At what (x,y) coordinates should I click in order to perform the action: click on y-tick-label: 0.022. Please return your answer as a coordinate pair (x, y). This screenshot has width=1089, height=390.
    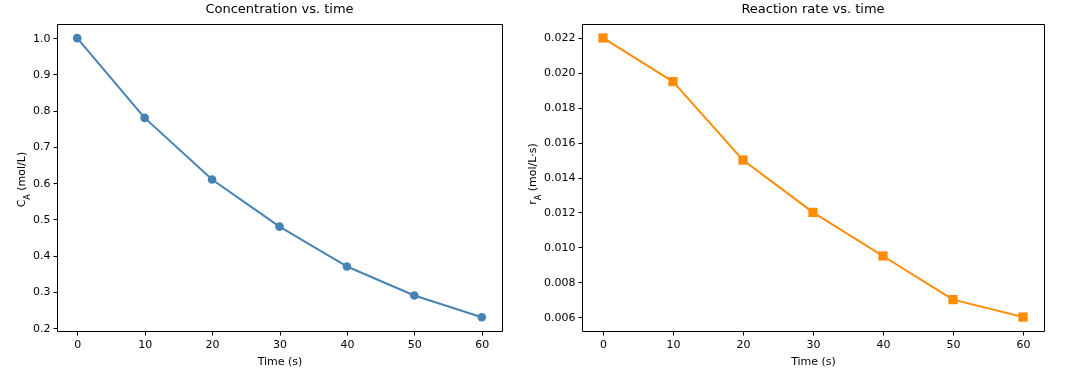
    Looking at the image, I should click on (560, 38).